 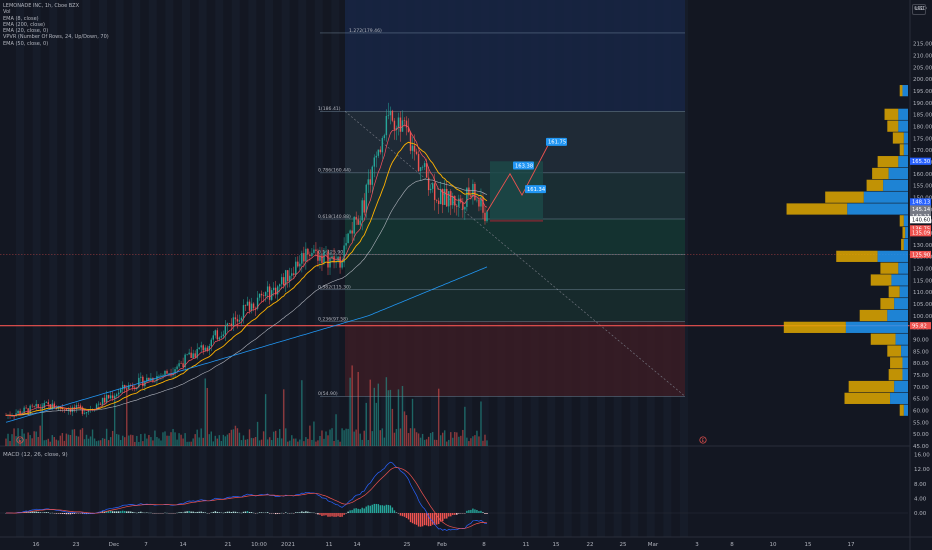 What do you see at coordinates (526, 179) in the screenshot?
I see `price-projection: 163.38 161.34 161.75` at bounding box center [526, 179].